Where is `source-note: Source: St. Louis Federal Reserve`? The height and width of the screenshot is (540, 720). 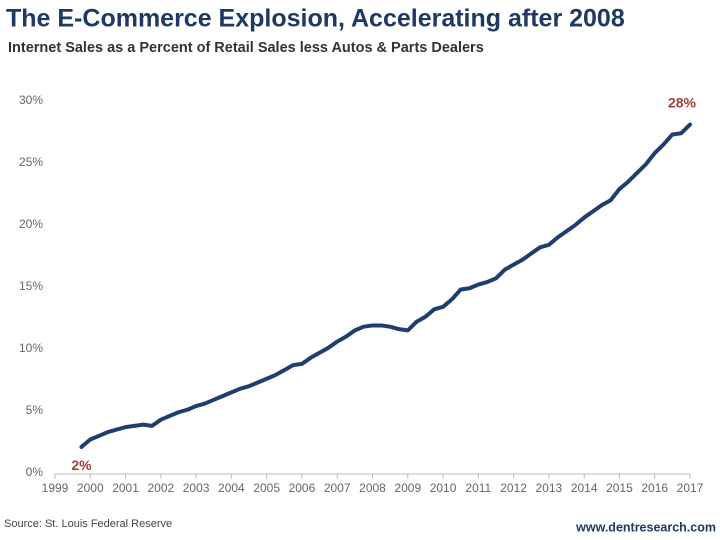
source-note: Source: St. Louis Federal Reserve is located at coordinates (88, 524).